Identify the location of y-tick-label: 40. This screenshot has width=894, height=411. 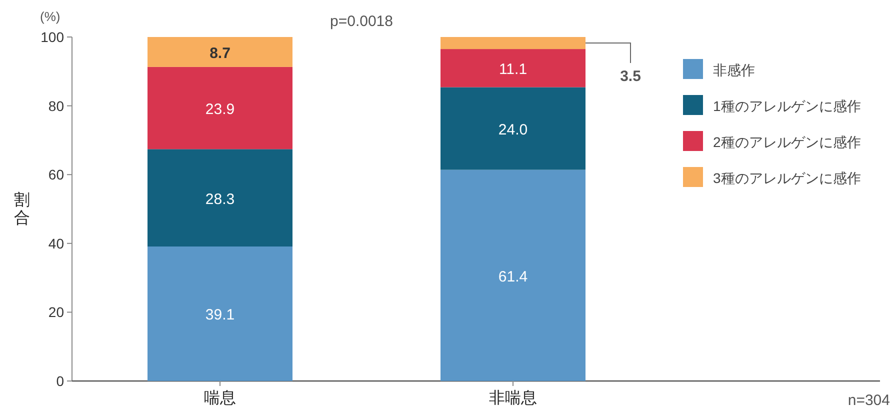
(56, 243).